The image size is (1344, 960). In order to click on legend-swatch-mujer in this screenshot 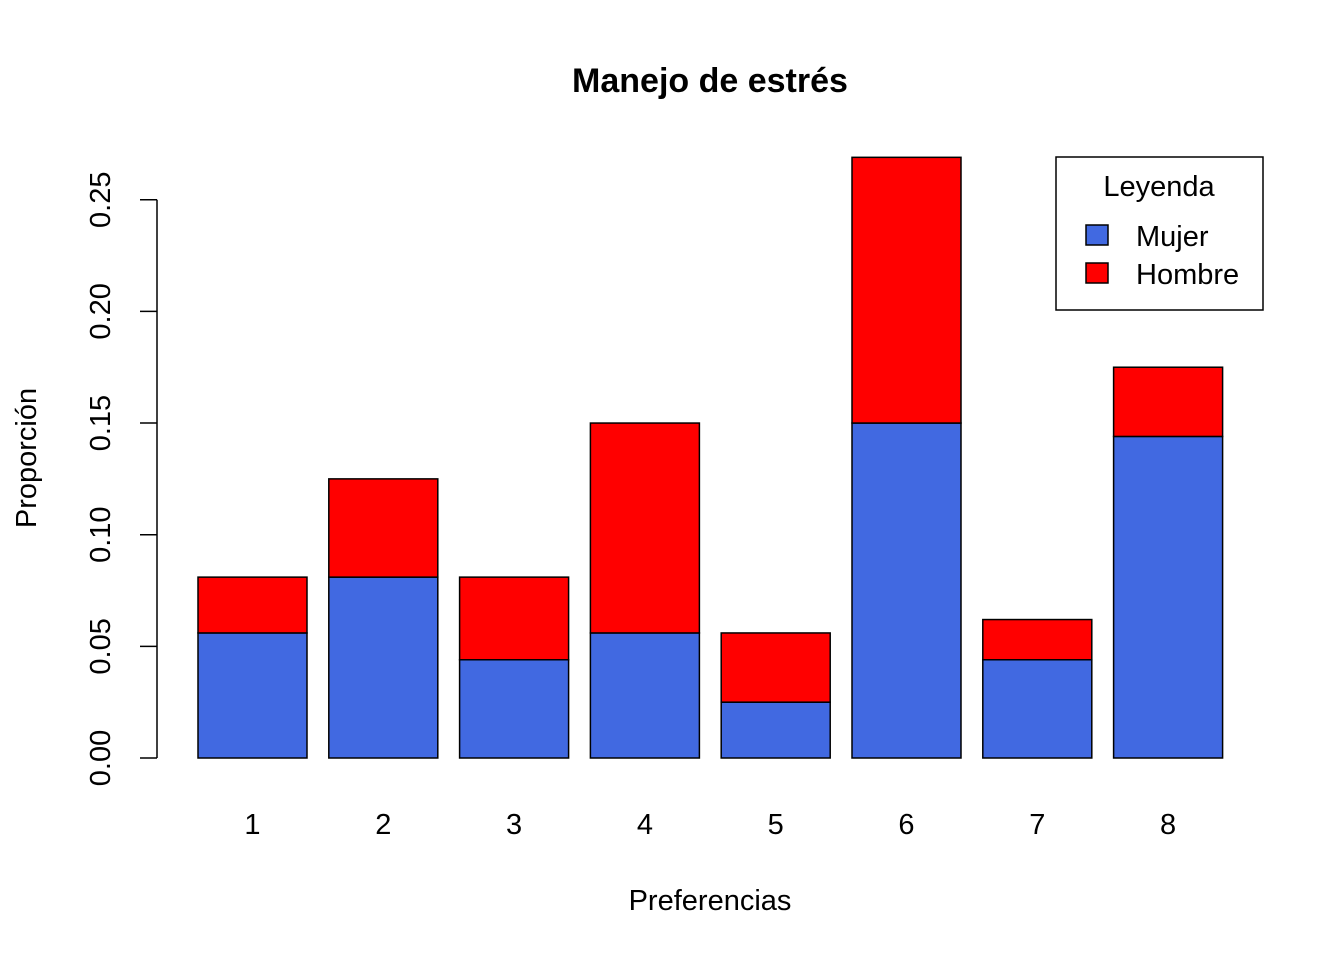, I will do `click(1097, 235)`.